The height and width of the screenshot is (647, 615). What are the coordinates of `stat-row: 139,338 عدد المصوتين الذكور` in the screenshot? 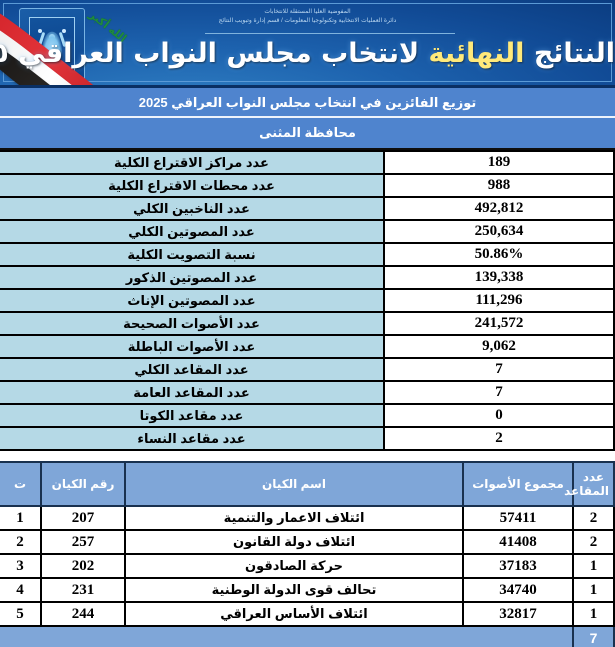 It's located at (307, 277).